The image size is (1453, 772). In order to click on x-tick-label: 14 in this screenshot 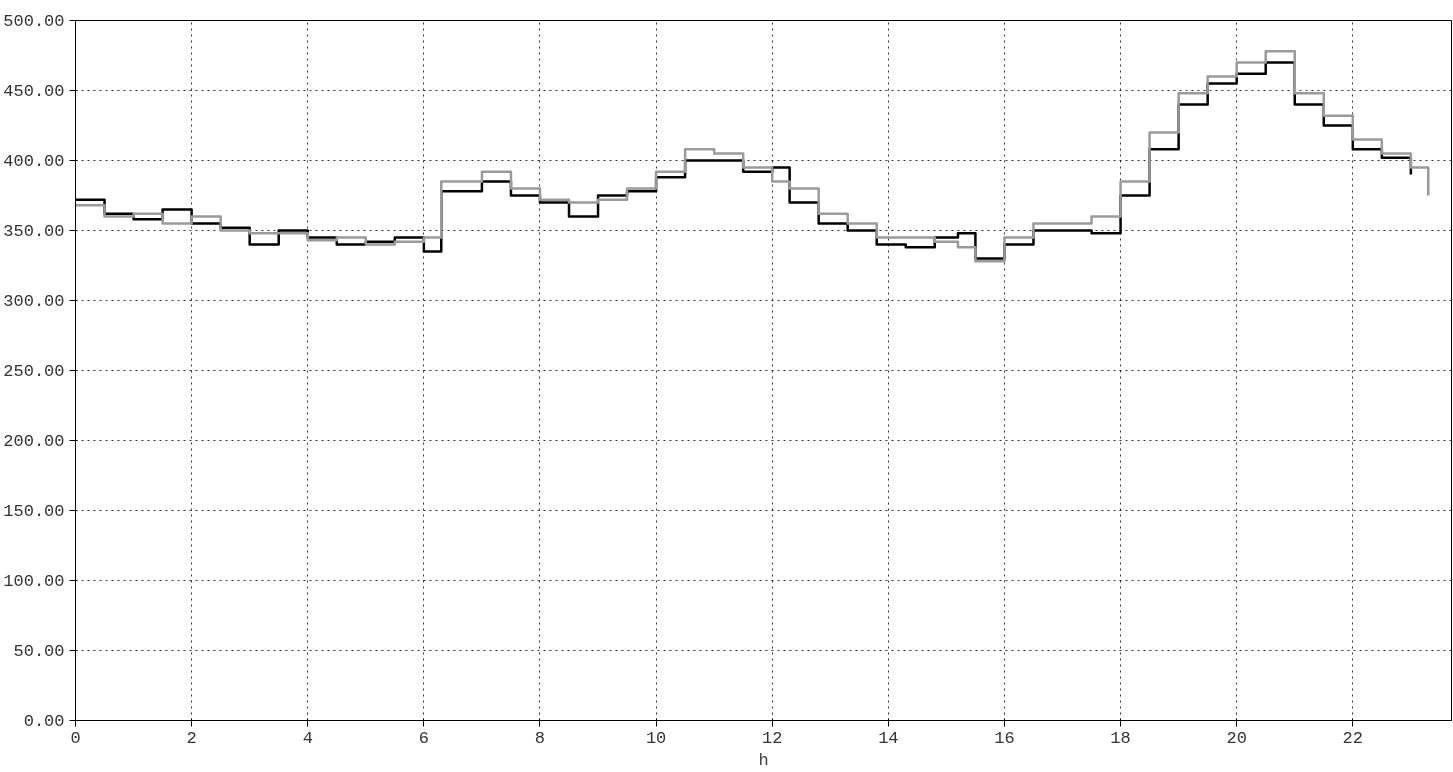, I will do `click(888, 738)`.